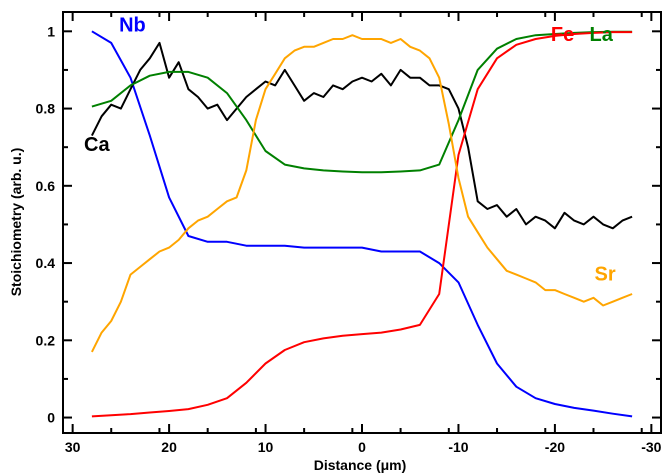  I want to click on series-label-sr: Sr, so click(605, 274).